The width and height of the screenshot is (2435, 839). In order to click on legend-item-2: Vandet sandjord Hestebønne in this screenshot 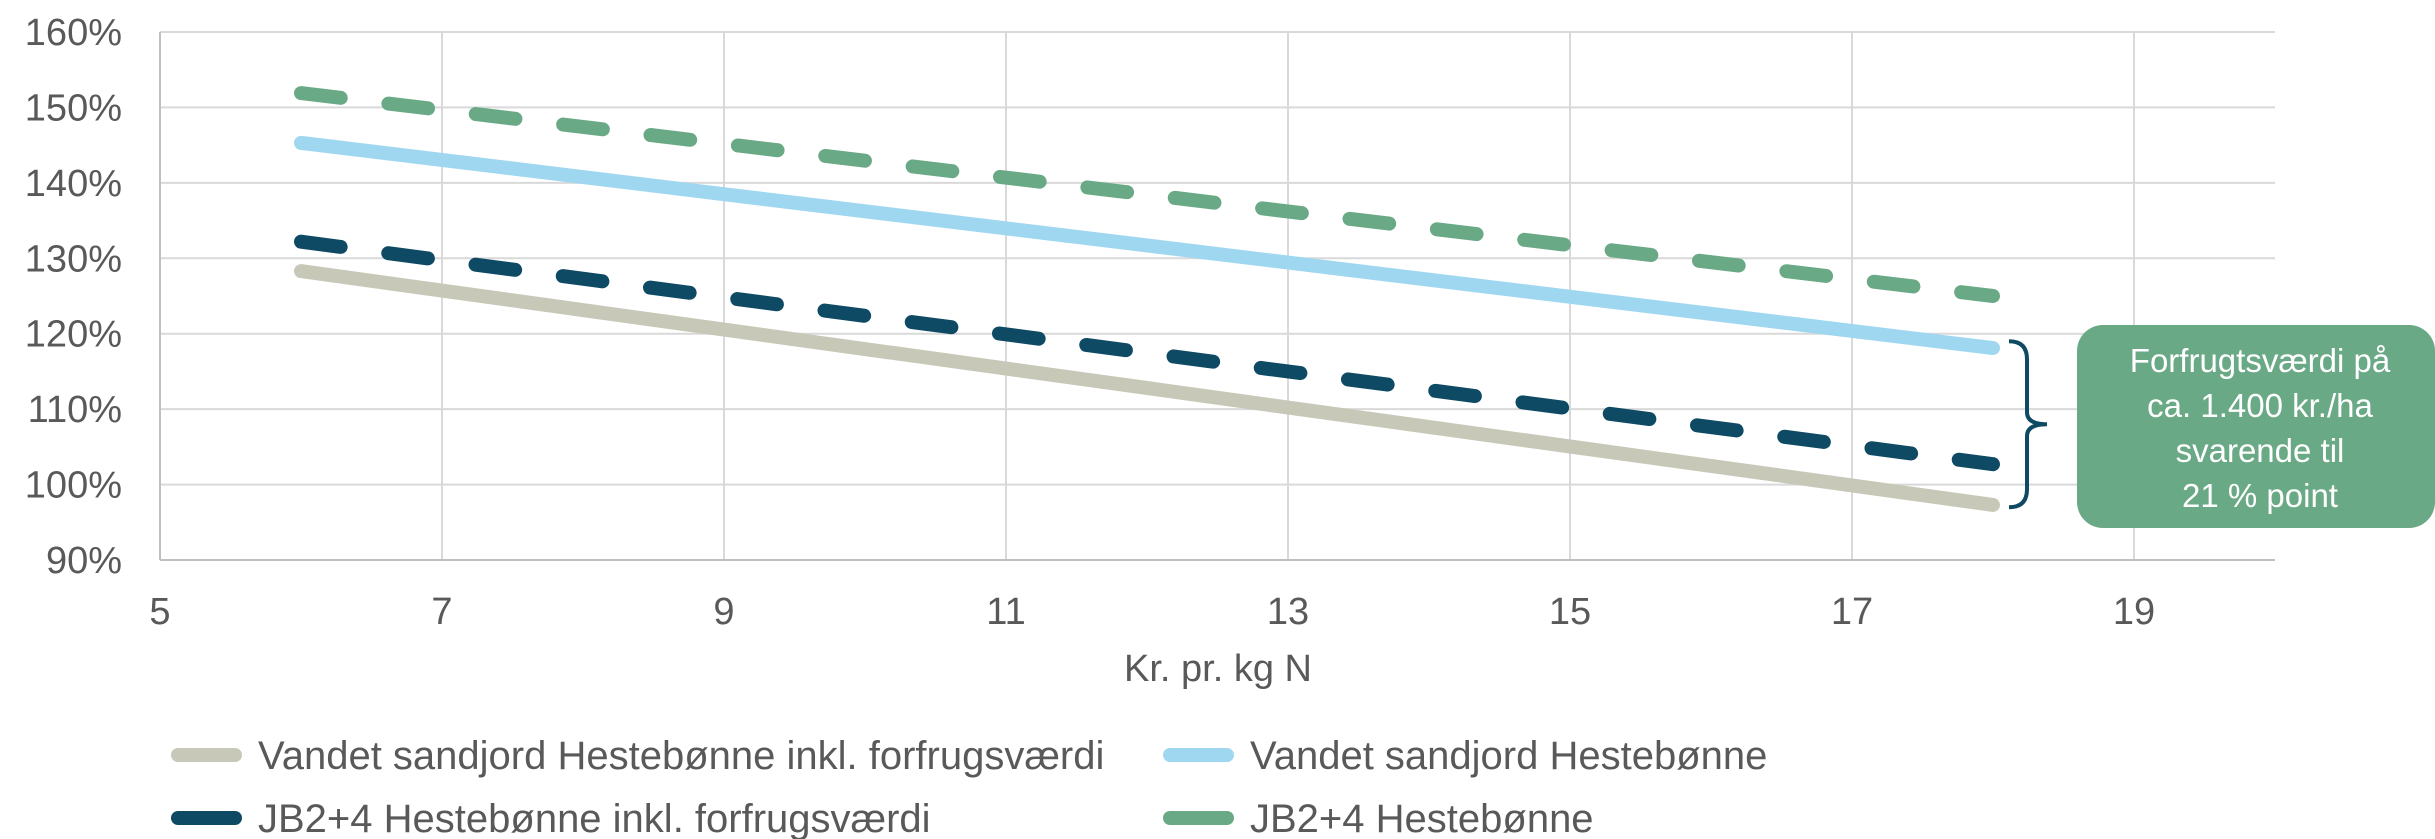, I will do `click(1465, 756)`.